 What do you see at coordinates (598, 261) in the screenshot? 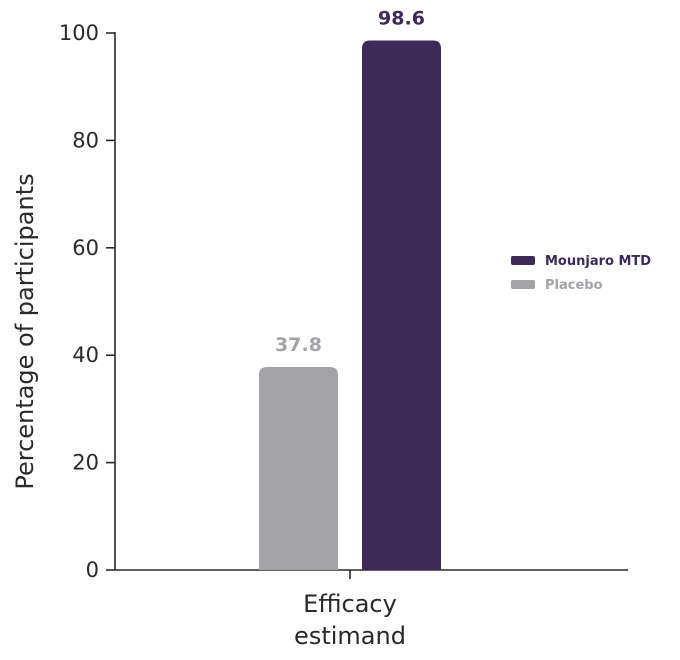
I see `legend-label: Mounjaro MTD` at bounding box center [598, 261].